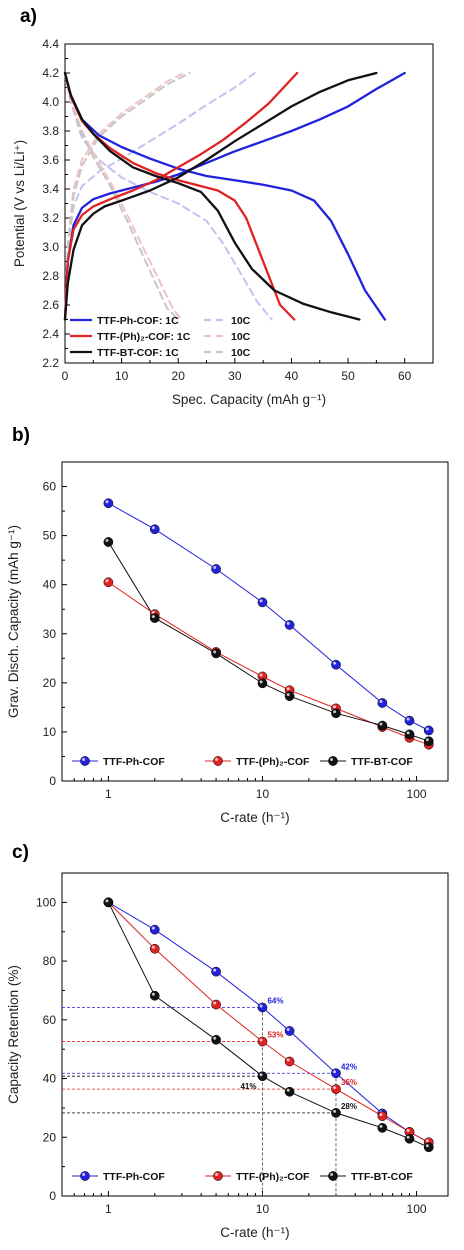  I want to click on x-tick-label: 0, so click(65, 376).